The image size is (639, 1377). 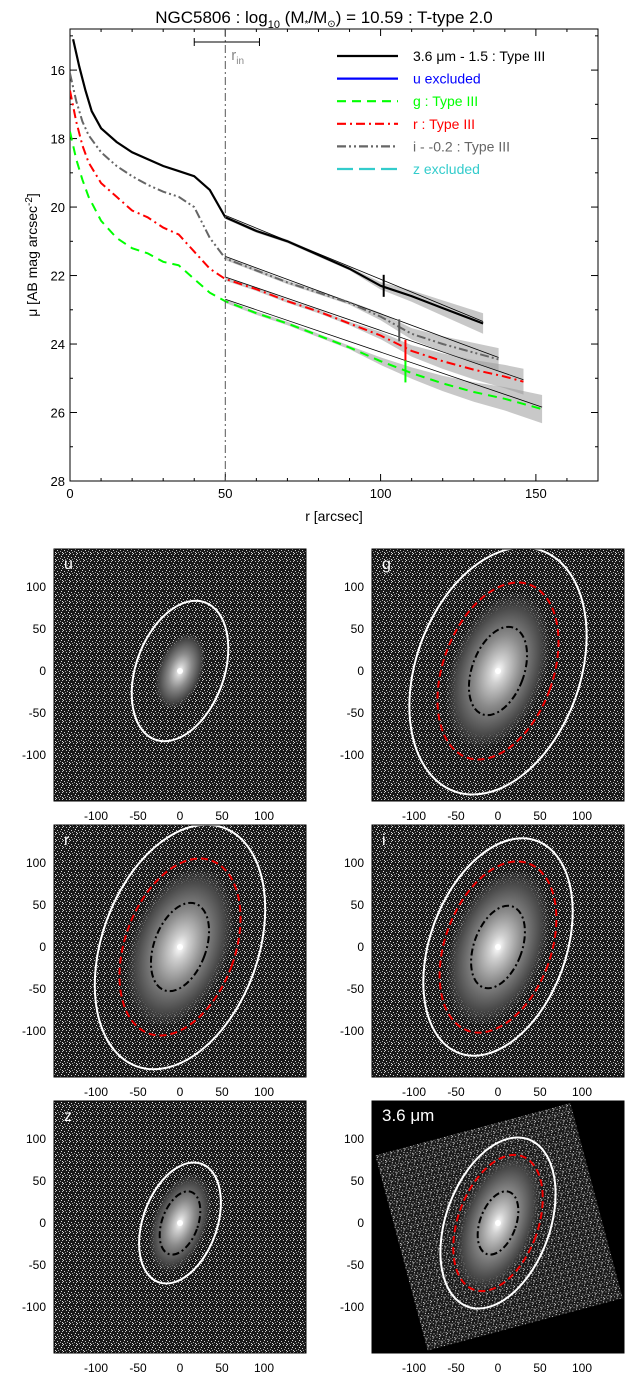 What do you see at coordinates (58, 481) in the screenshot?
I see `y-tick-label: 28` at bounding box center [58, 481].